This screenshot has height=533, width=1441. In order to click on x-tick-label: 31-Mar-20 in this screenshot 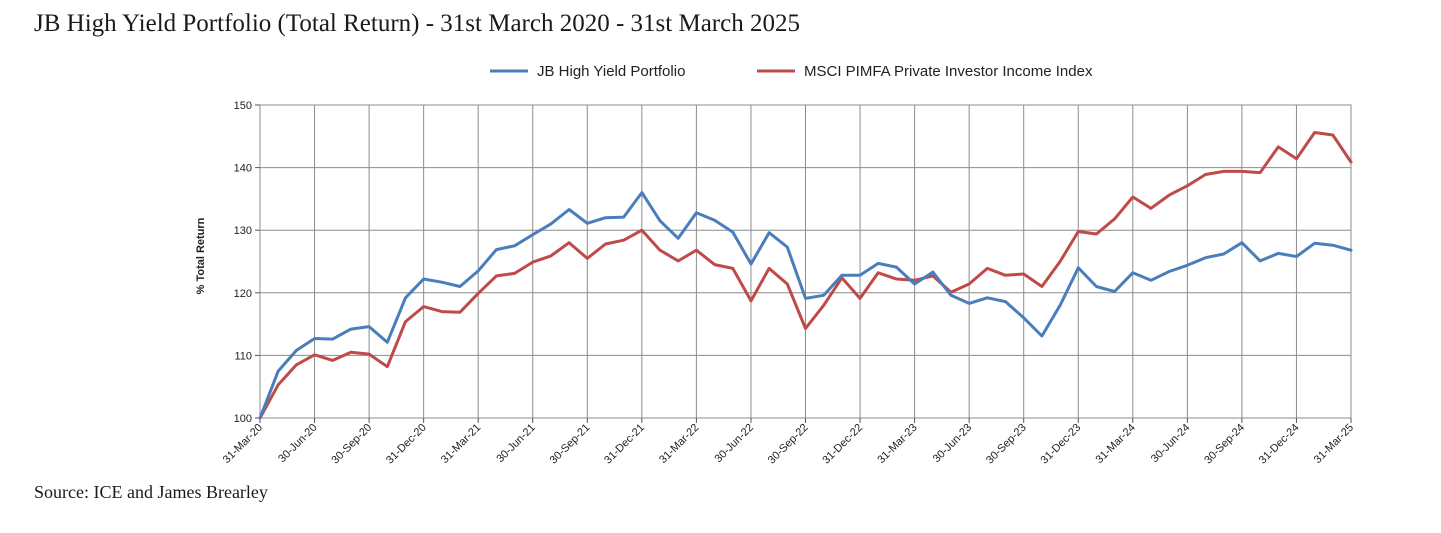, I will do `click(243, 444)`.